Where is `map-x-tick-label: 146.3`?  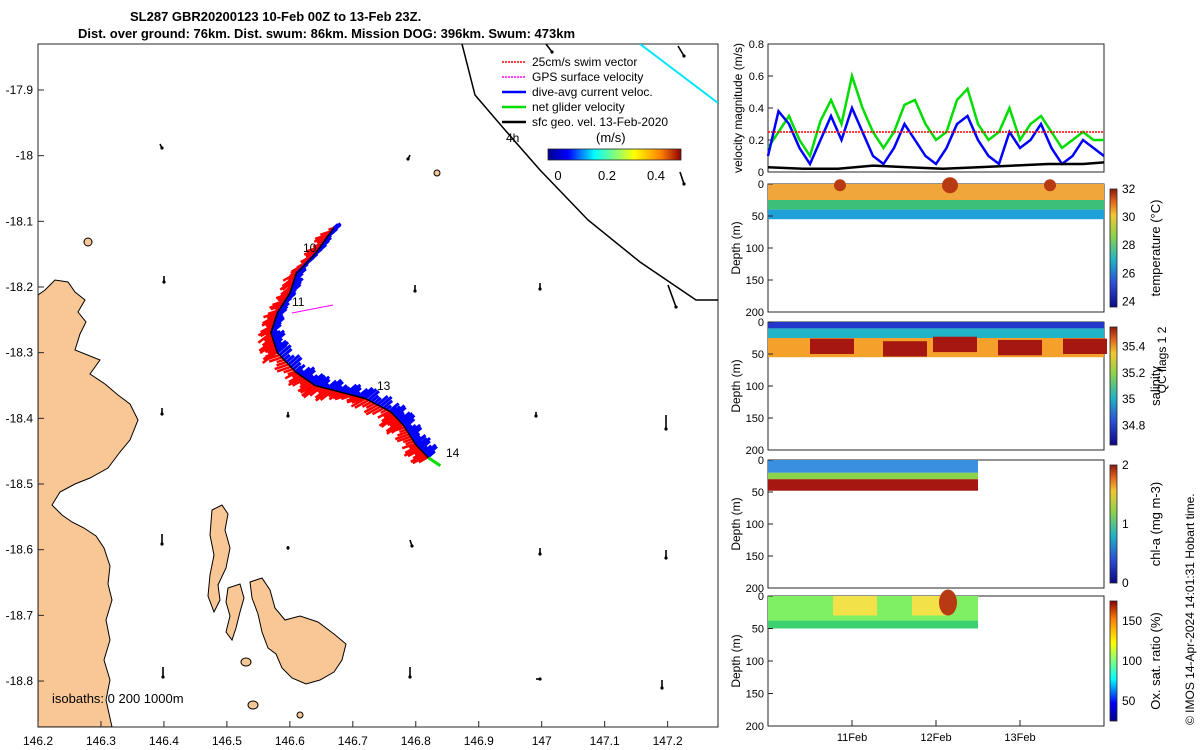 map-x-tick-label: 146.3 is located at coordinates (101, 741).